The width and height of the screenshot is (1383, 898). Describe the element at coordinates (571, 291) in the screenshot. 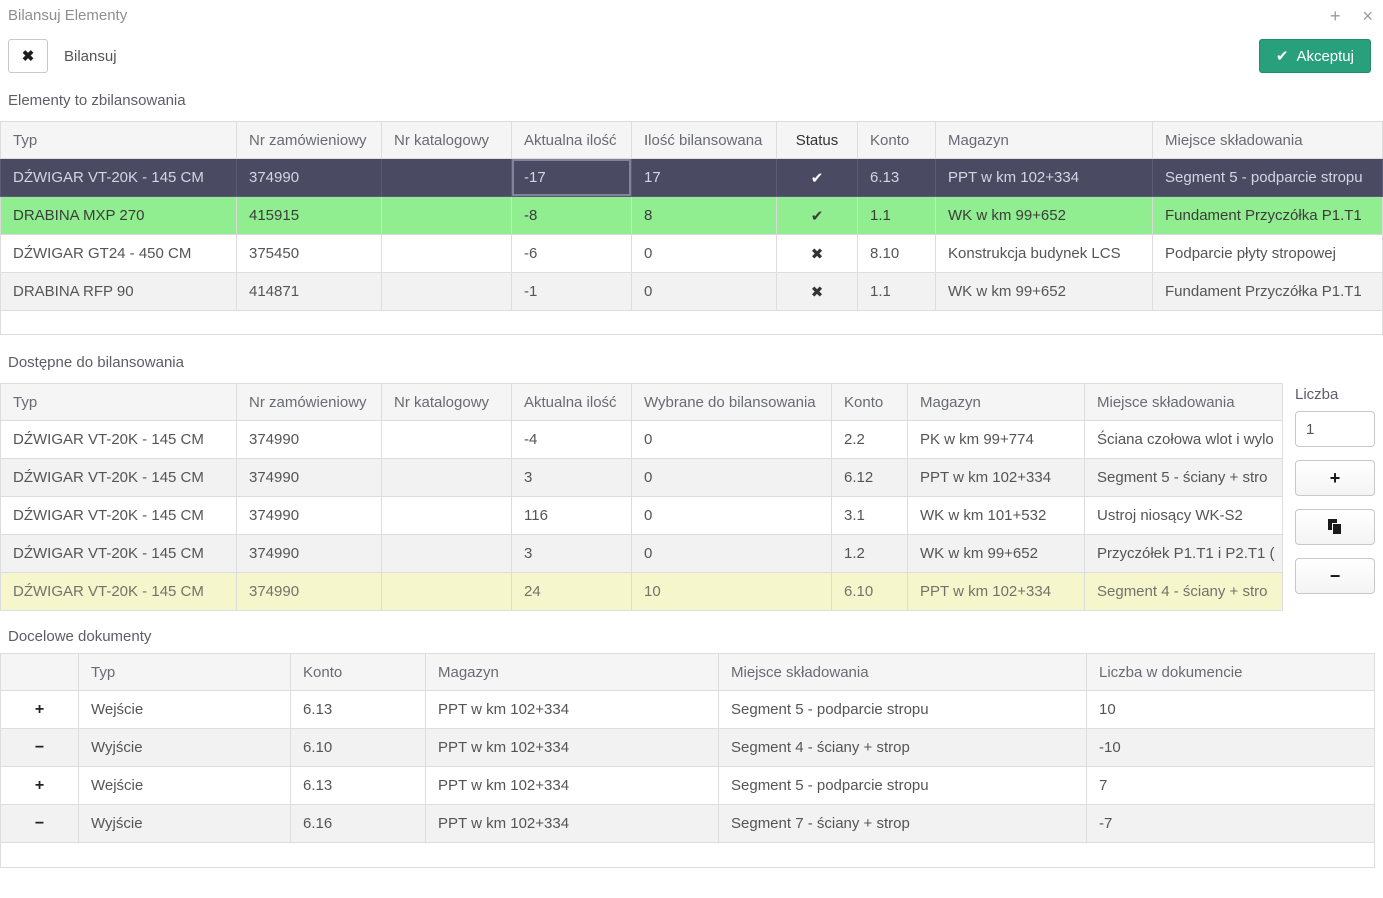

I see `cell-aktualna-ilosc: -1` at that location.